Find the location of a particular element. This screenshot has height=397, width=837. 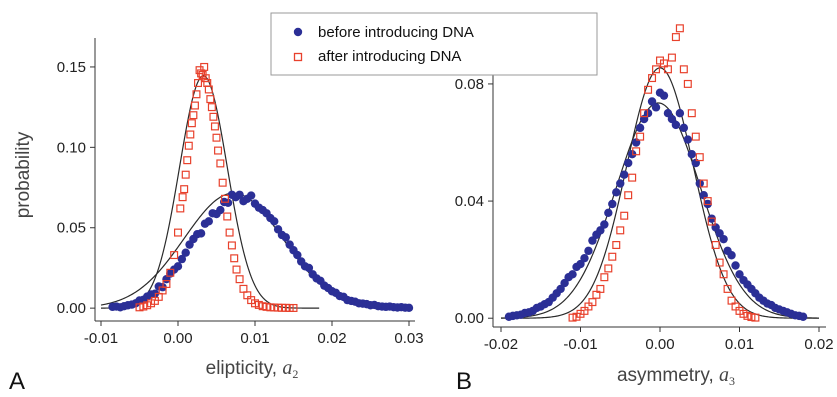

panel-b-letter: B is located at coordinates (464, 381).